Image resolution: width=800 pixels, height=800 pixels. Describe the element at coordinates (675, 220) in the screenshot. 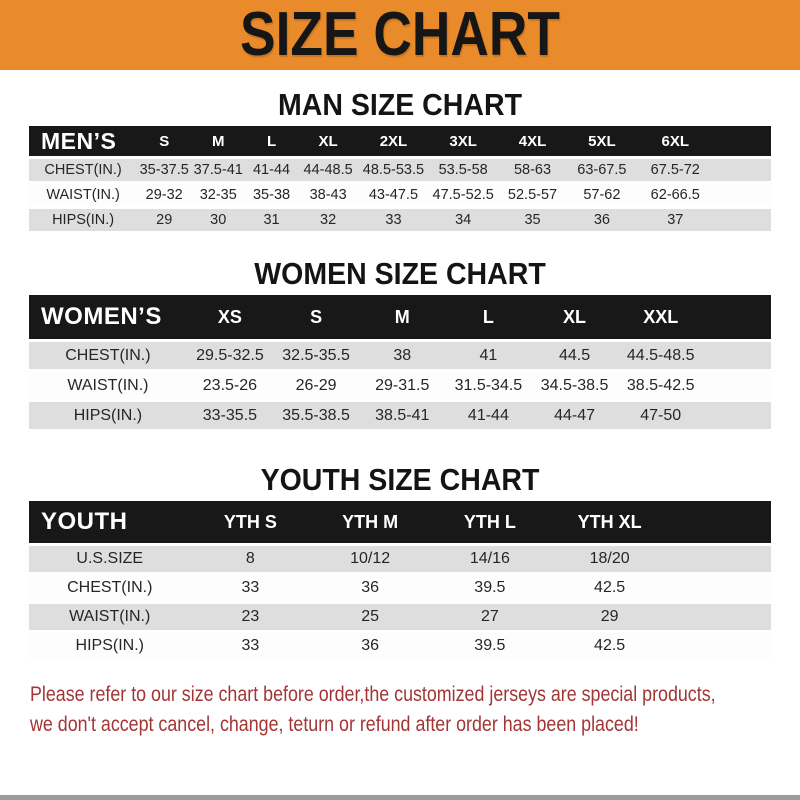

I see `size-value: 37` at that location.